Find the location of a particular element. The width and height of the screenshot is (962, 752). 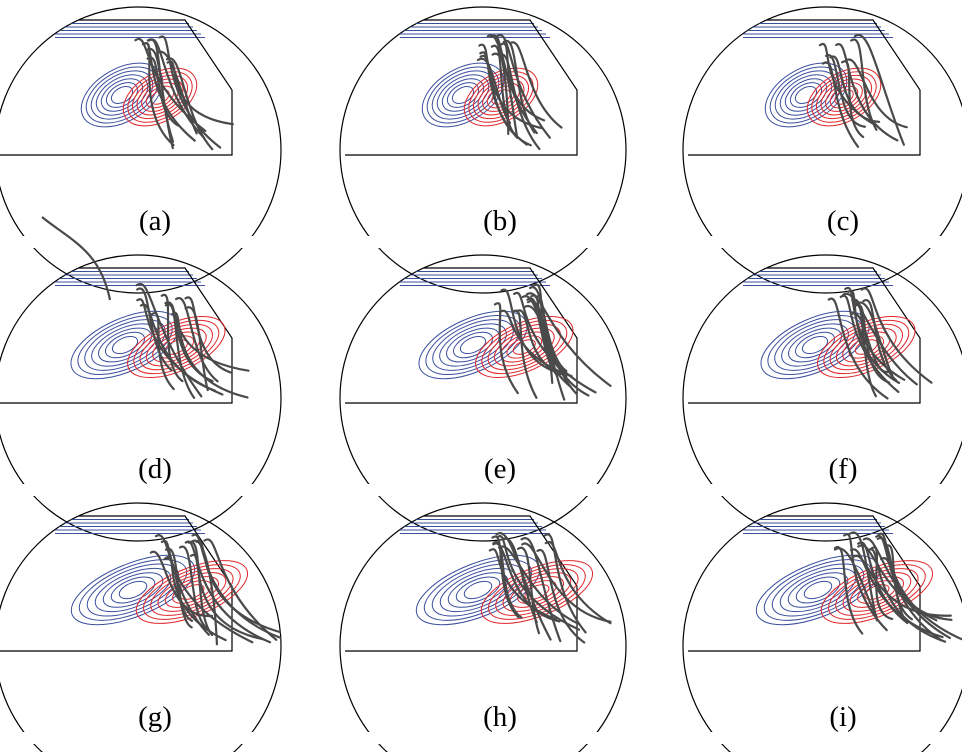

panel-label: (d) is located at coordinates (155, 469).